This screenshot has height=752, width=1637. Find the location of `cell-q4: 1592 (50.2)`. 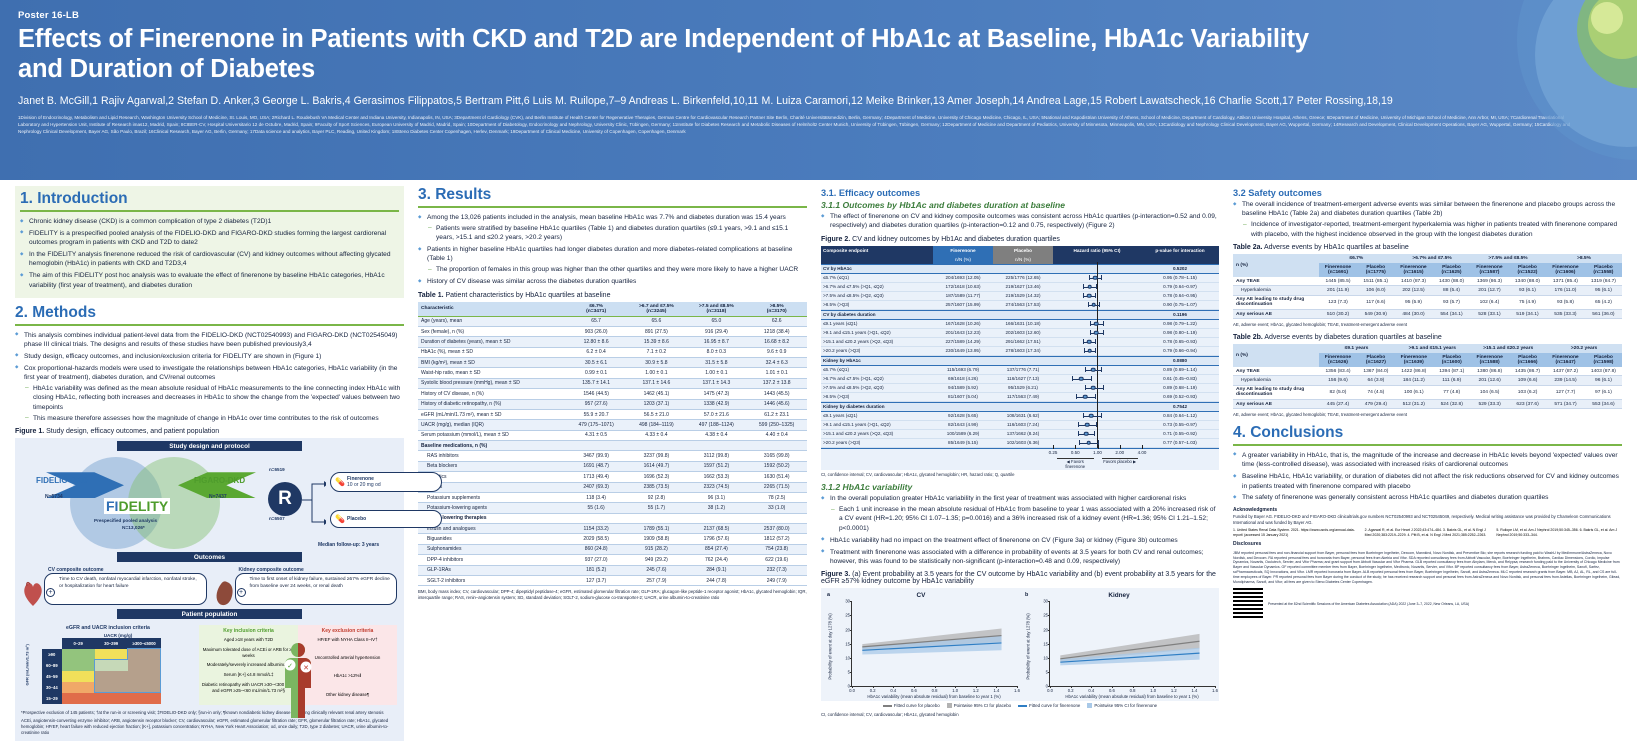

cell-q4: 1592 (50.2) is located at coordinates (776, 467).